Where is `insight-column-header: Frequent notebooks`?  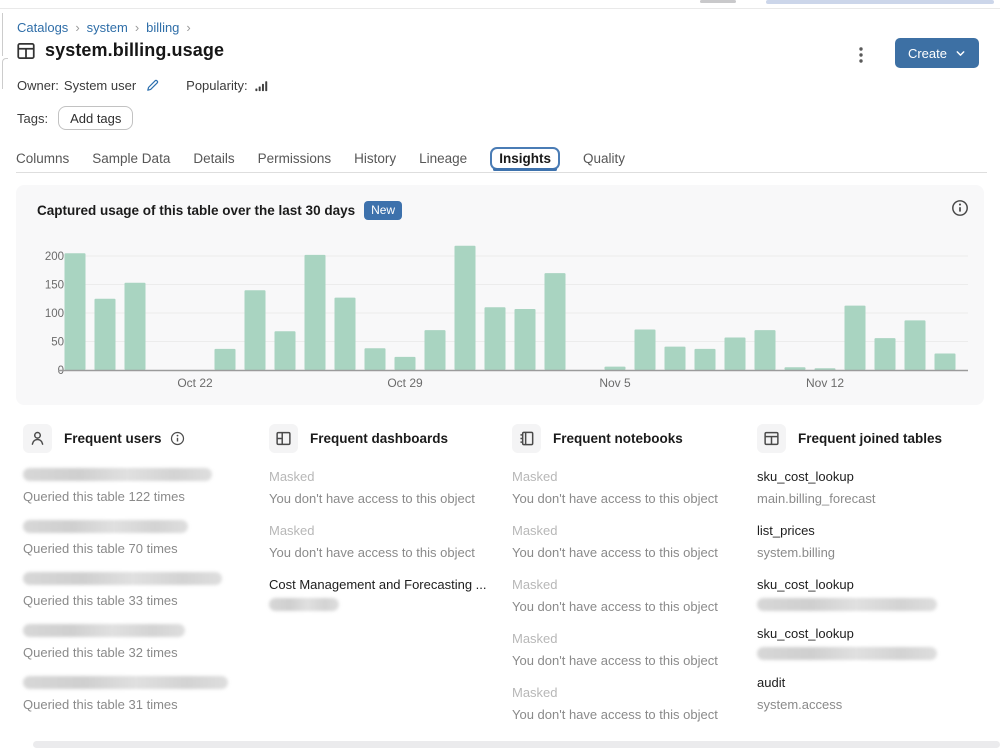
insight-column-header: Frequent notebooks is located at coordinates (631, 438).